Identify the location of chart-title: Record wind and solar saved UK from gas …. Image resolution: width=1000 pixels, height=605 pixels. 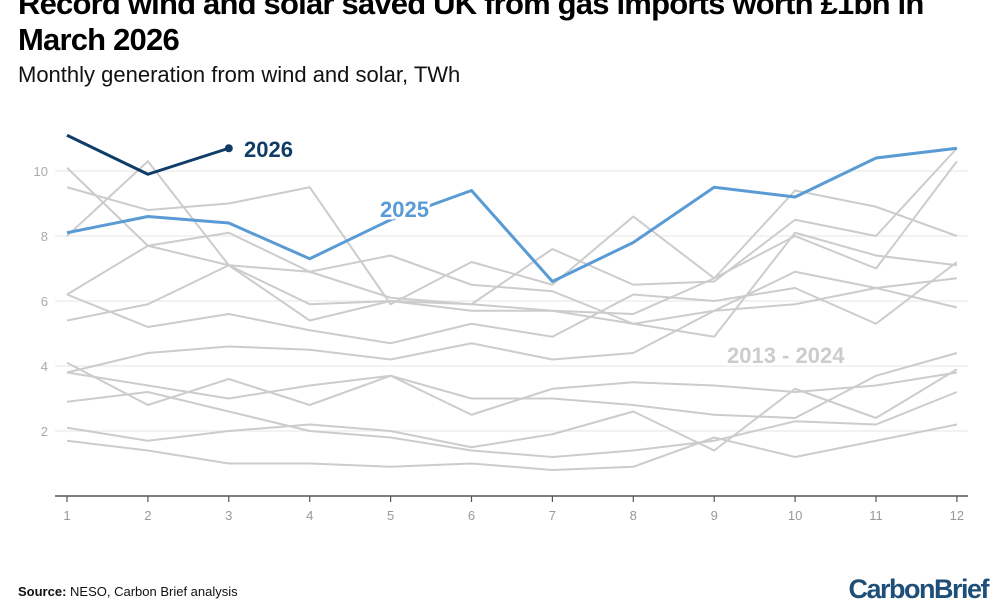
(471, 28).